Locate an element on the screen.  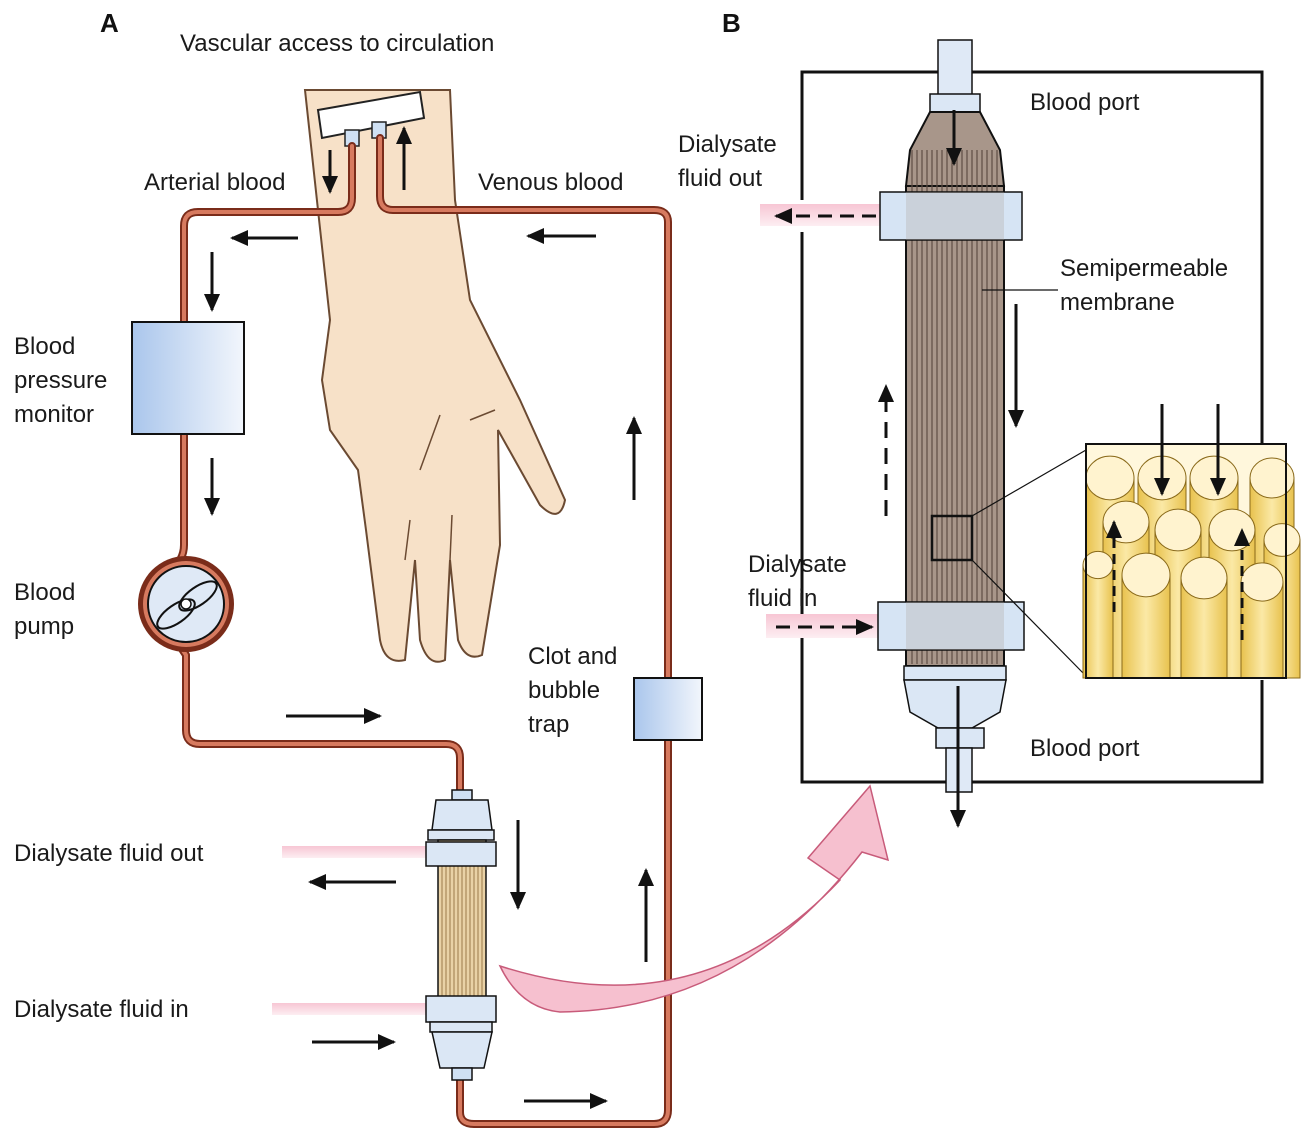
label-venous-blood: Venous blood is located at coordinates (551, 182).